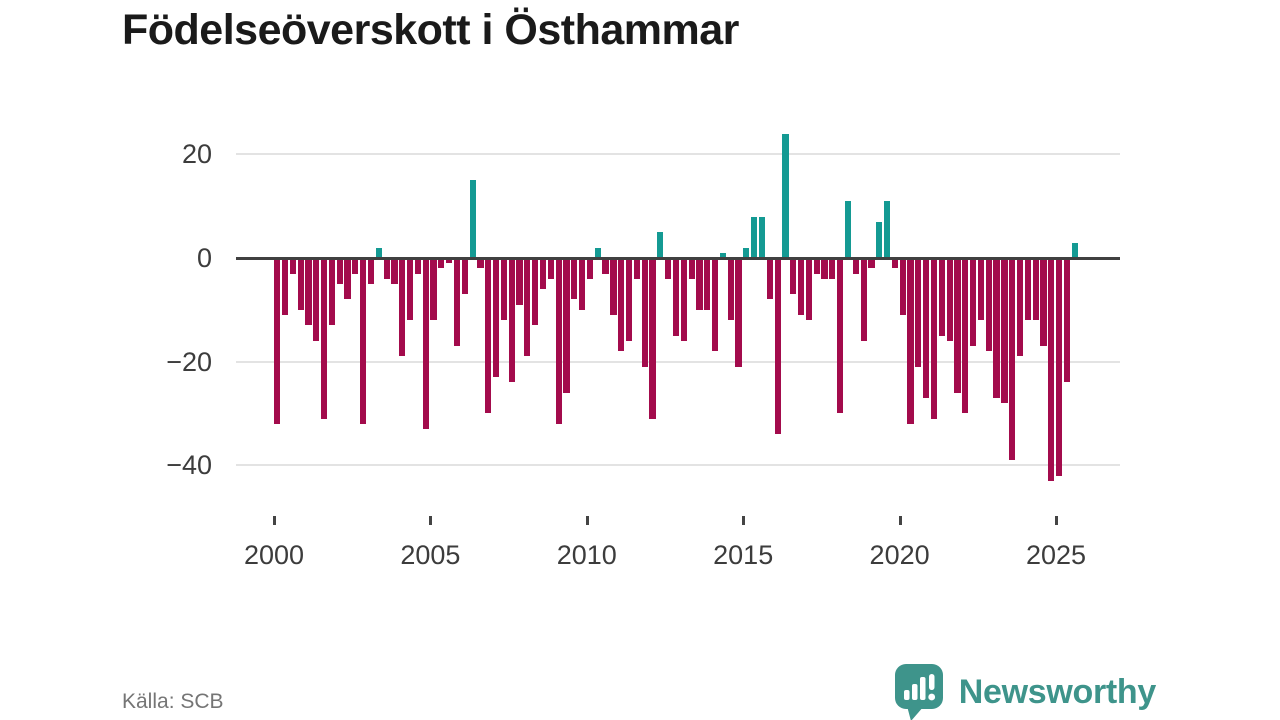 The image size is (1280, 720). Describe the element at coordinates (1056, 555) in the screenshot. I see `x-axis-tick-label: 2025` at that location.